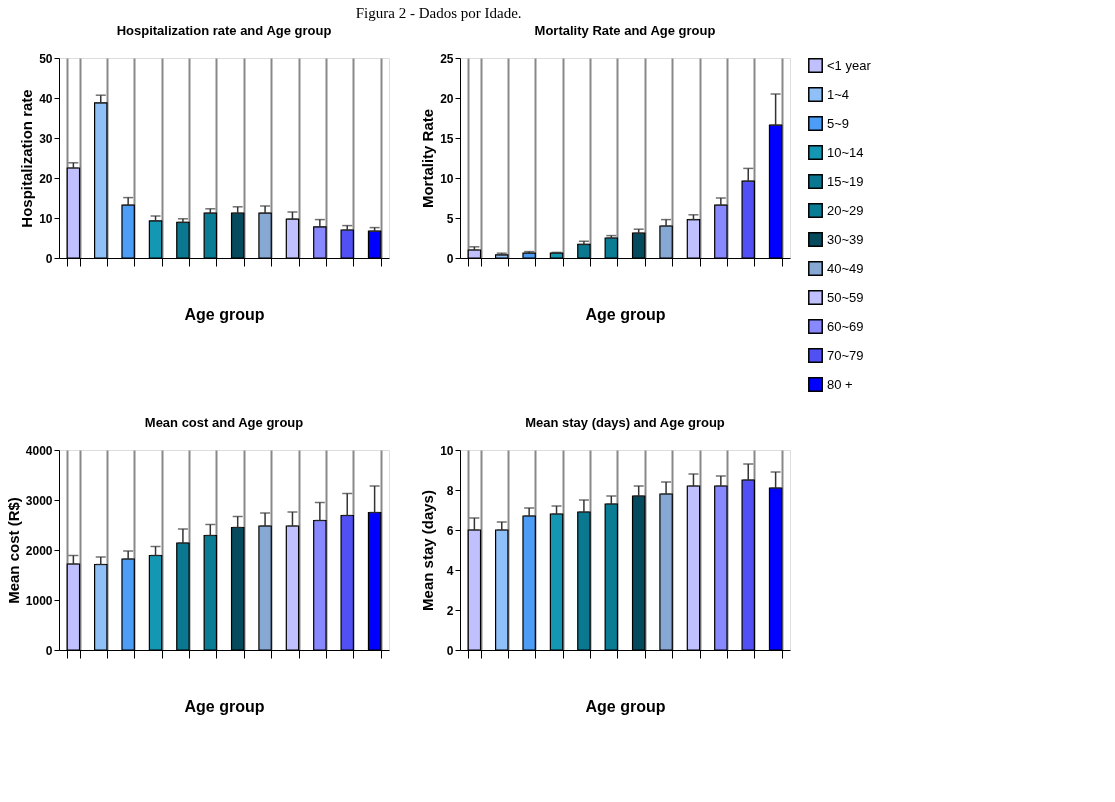  What do you see at coordinates (625, 30) in the screenshot?
I see `chart-title: Mortality Rate and Age group` at bounding box center [625, 30].